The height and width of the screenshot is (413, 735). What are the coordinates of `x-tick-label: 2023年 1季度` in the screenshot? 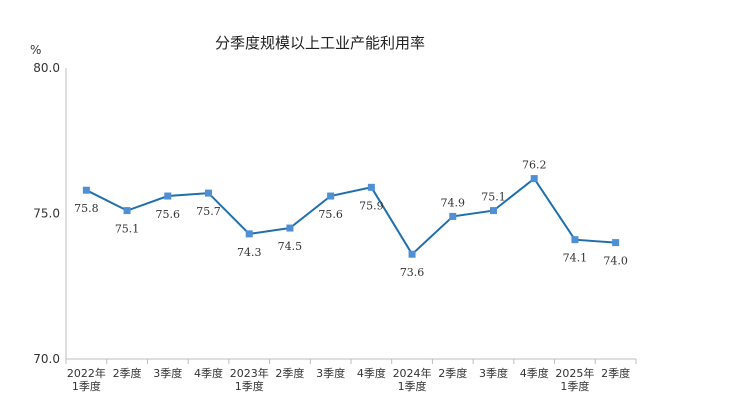 It's located at (249, 379).